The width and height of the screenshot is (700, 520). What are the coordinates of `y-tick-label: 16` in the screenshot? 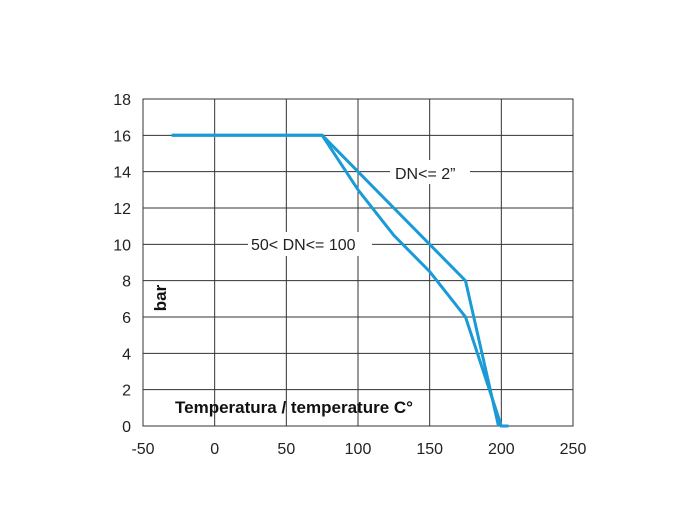 It's located at (122, 136).